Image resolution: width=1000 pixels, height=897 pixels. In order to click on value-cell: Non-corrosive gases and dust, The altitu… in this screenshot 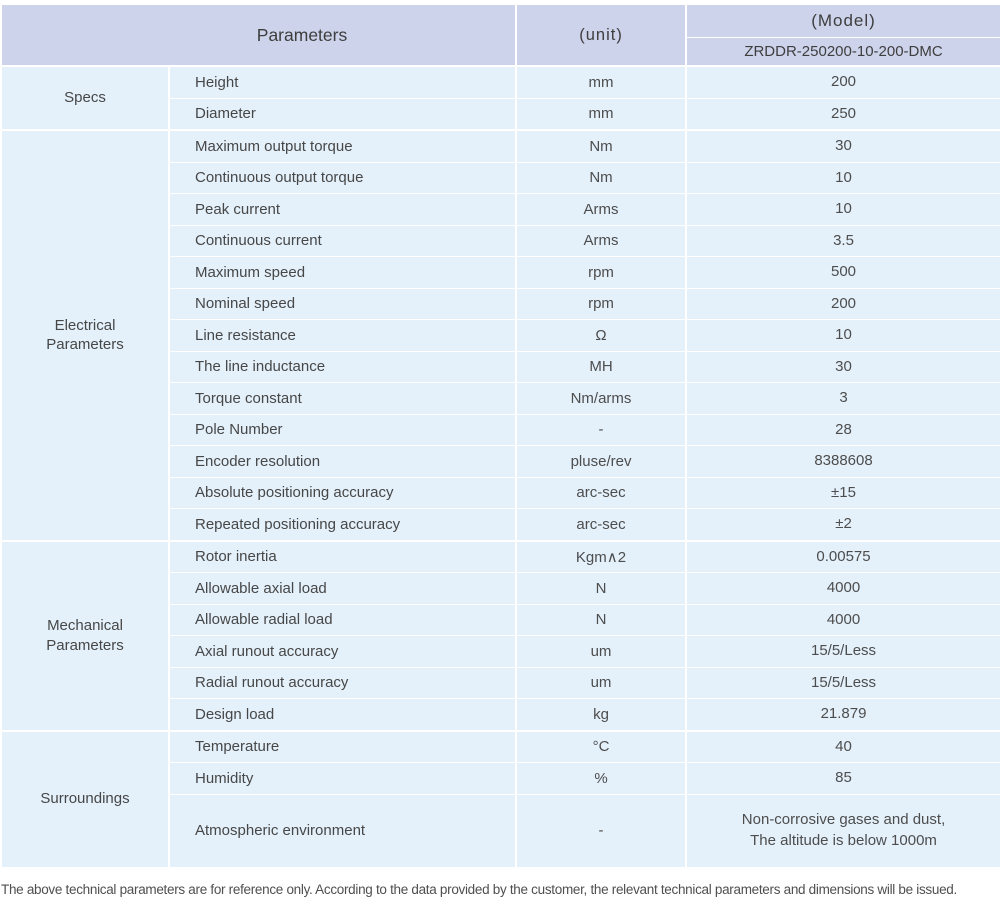, I will do `click(842, 831)`.